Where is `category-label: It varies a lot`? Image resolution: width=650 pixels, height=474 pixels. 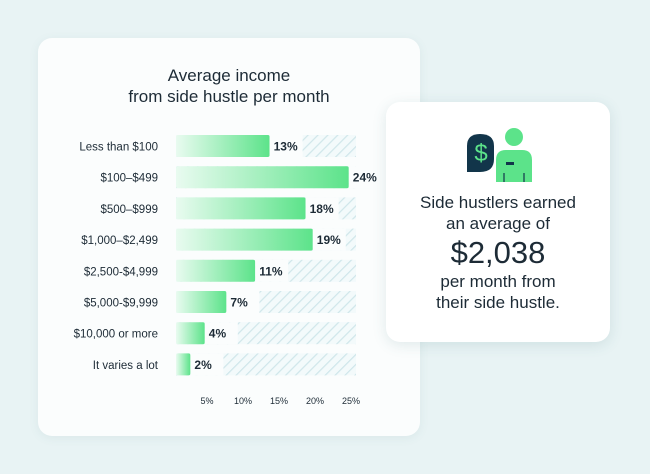
category-label: It varies a lot is located at coordinates (126, 366).